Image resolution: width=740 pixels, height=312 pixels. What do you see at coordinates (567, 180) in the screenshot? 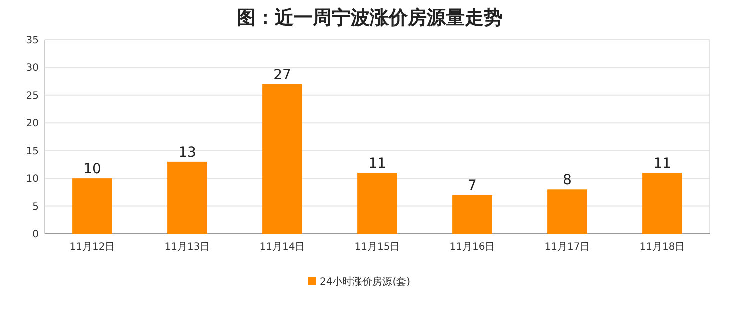
I see `data-label: 8` at bounding box center [567, 180].